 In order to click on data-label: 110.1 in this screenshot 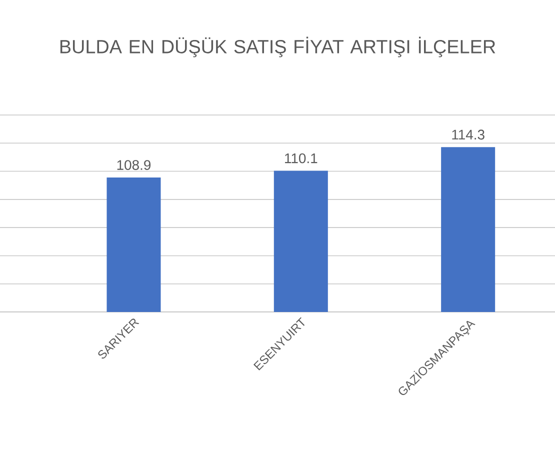, I will do `click(301, 158)`.